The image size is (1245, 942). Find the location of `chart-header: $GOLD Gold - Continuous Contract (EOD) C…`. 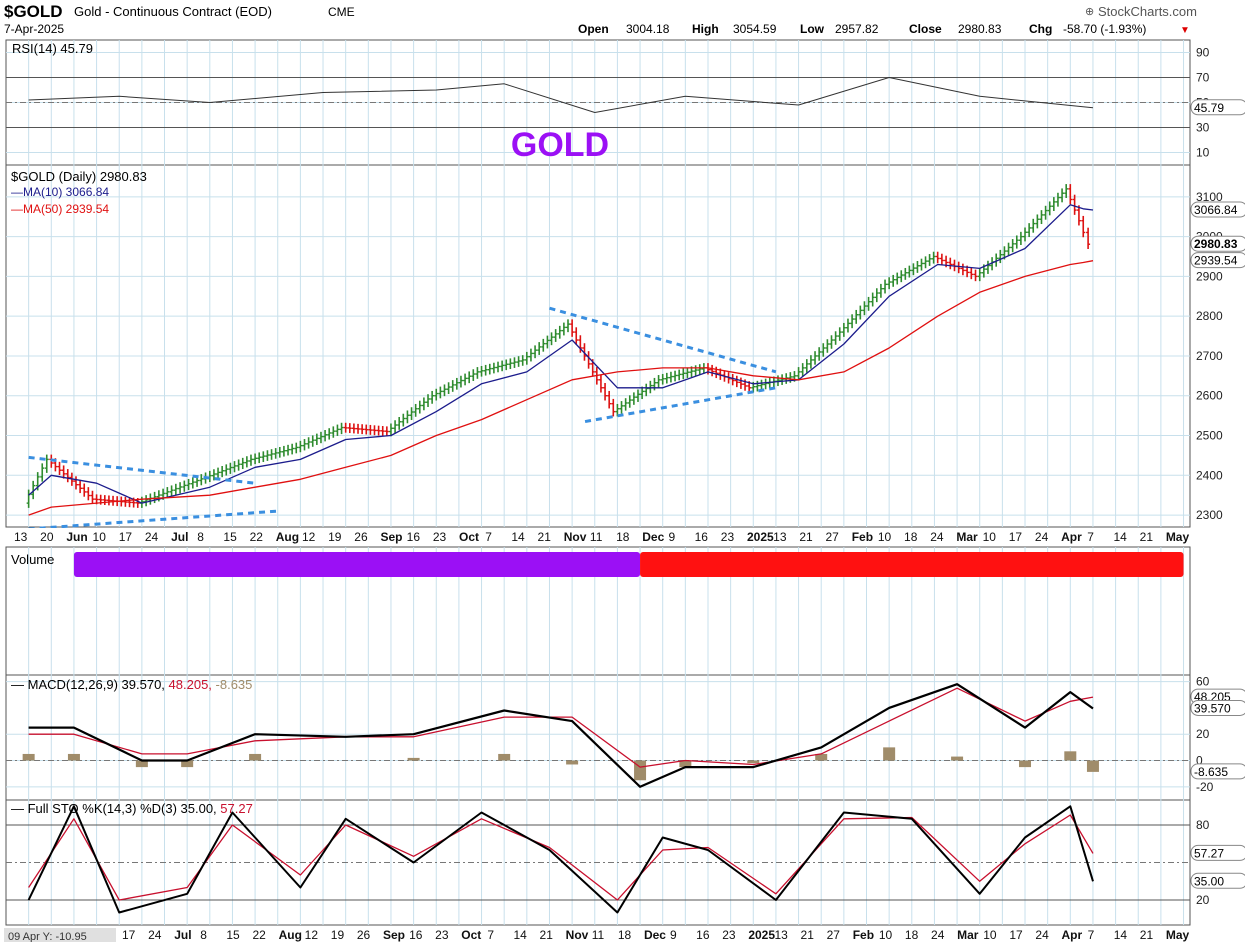

chart-header: $GOLD Gold - Continuous Contract (EOD) C… is located at coordinates (600, 19).